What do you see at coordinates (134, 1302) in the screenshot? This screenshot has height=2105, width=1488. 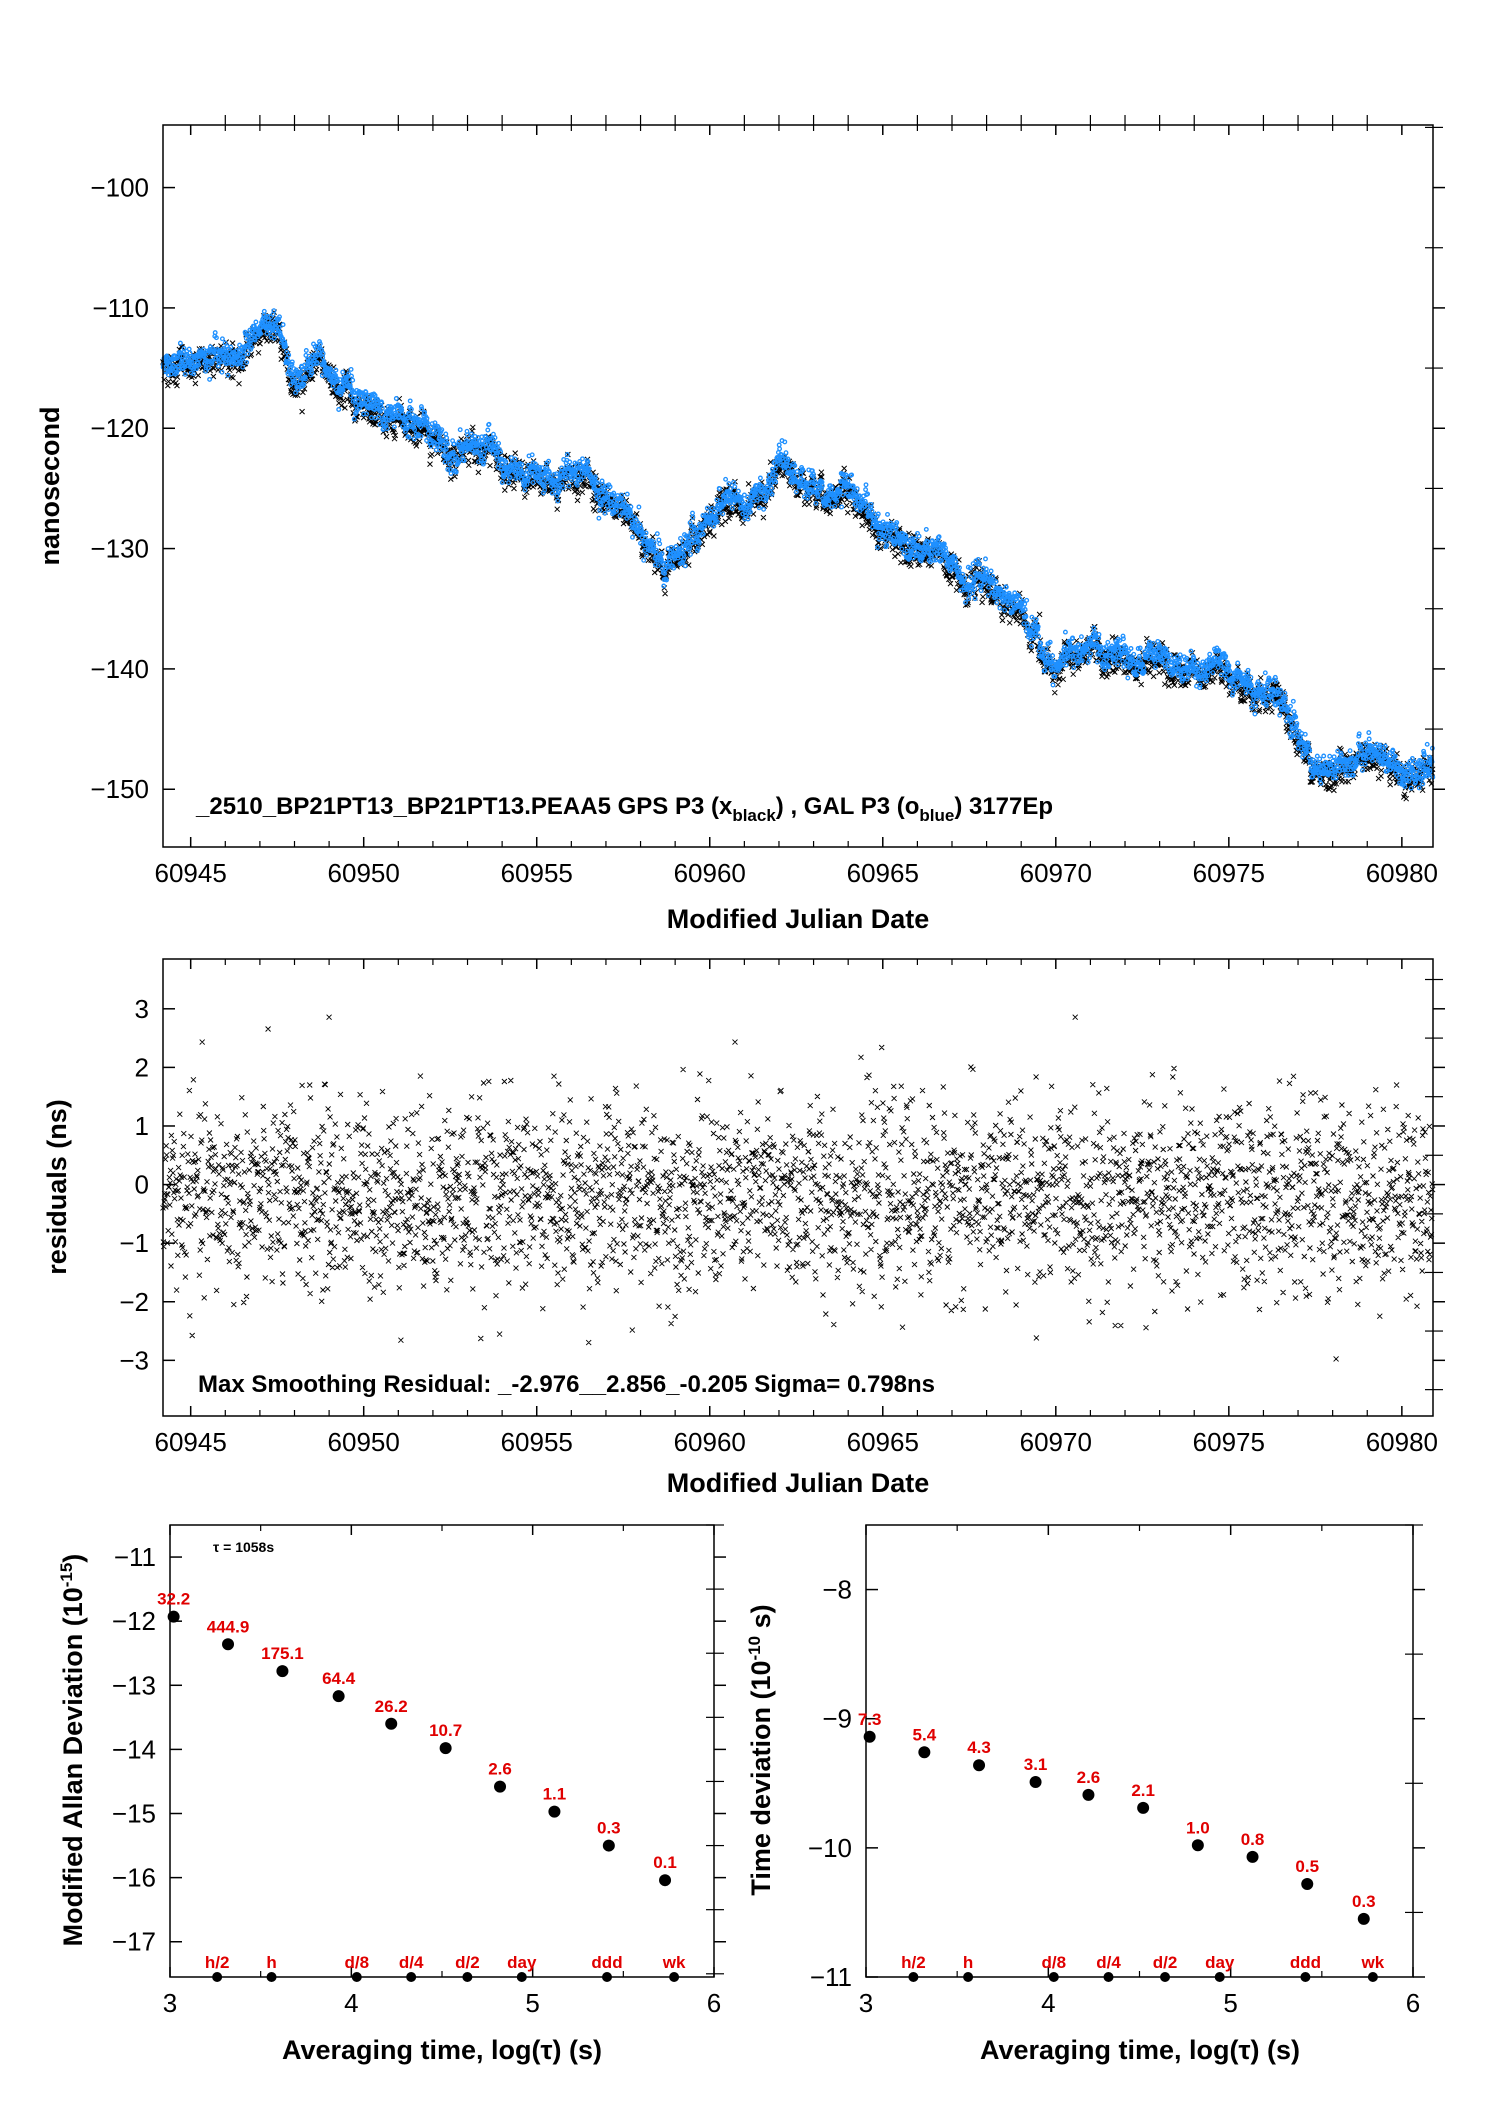 I see `y-tick-label: −2` at bounding box center [134, 1302].